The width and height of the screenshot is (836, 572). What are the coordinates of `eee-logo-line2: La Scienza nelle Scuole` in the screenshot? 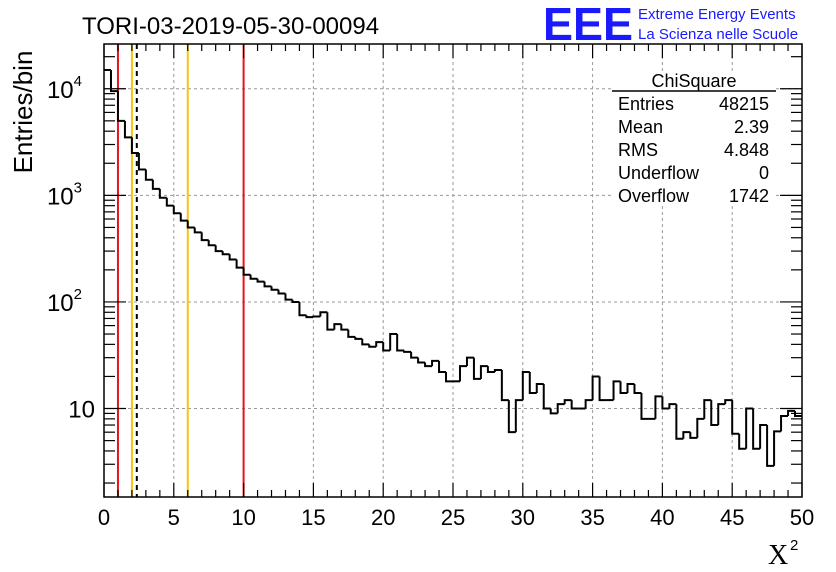 It's located at (718, 34).